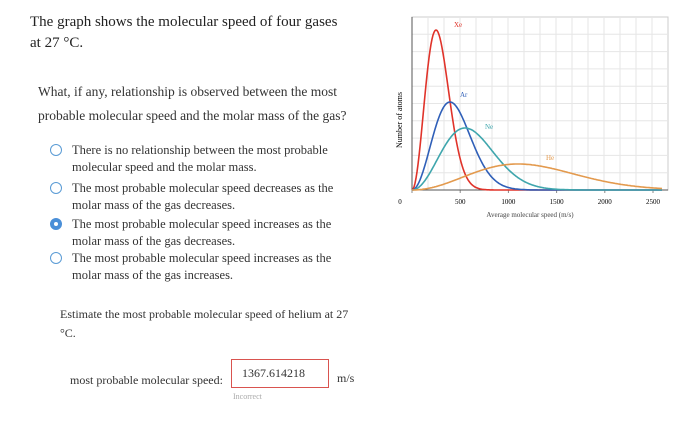  I want to click on curve-label: Ne, so click(489, 127).